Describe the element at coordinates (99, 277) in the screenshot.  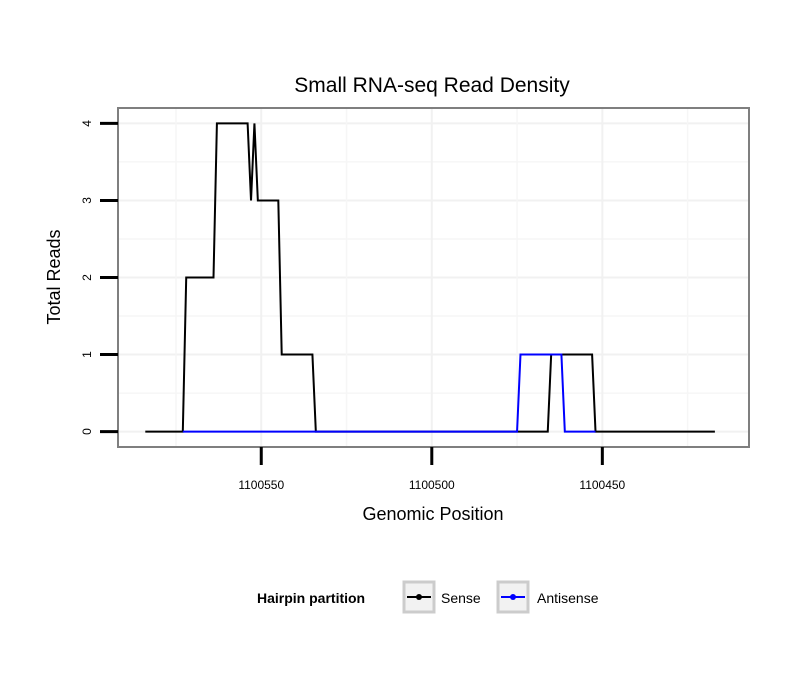
I see `y-axis-ticks: 0 1 2 3 4` at that location.